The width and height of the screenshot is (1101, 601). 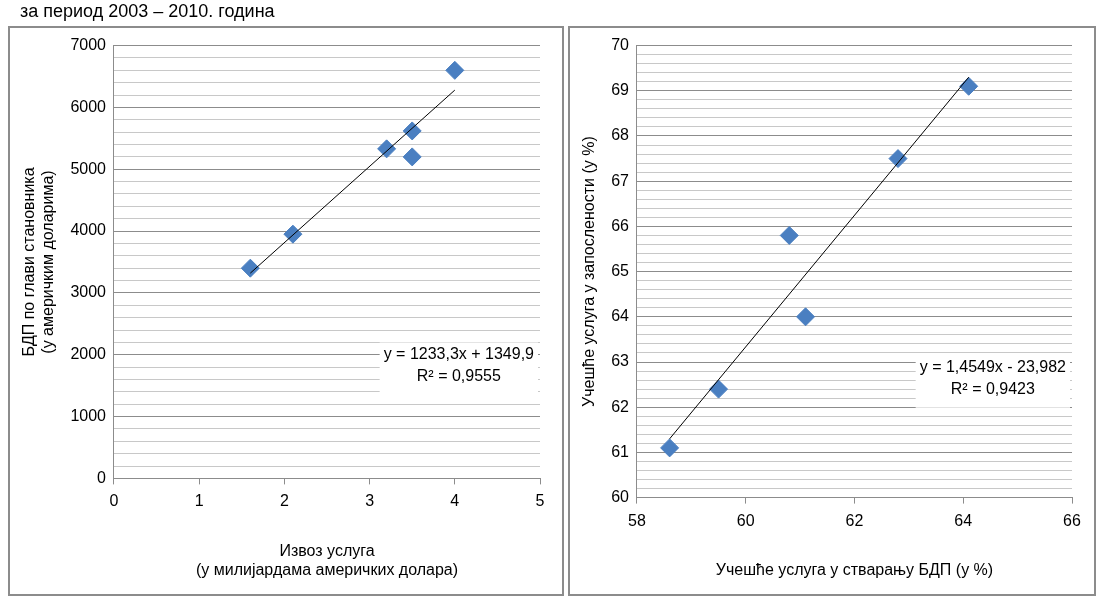 What do you see at coordinates (540, 501) in the screenshot?
I see `x-tick-label: 5` at bounding box center [540, 501].